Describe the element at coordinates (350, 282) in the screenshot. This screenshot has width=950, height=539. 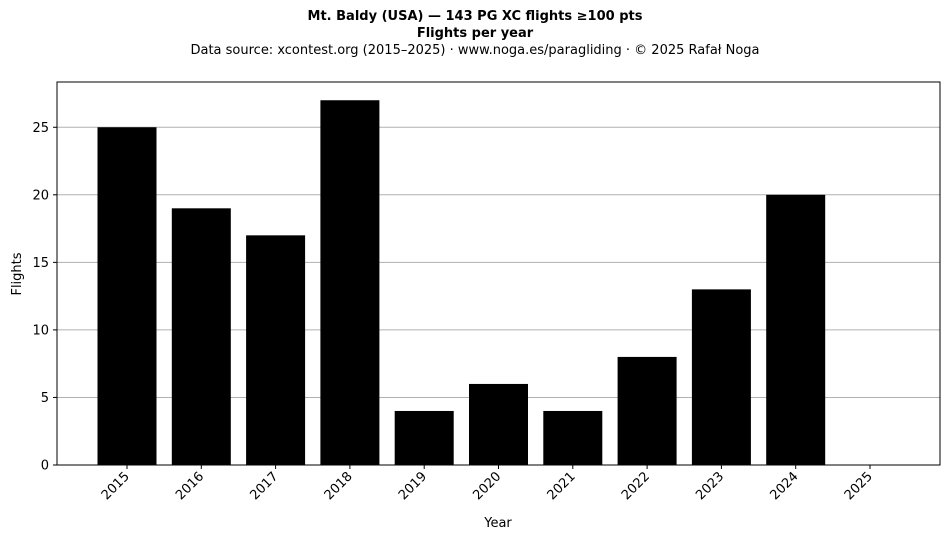
I see `bar-2018` at that location.